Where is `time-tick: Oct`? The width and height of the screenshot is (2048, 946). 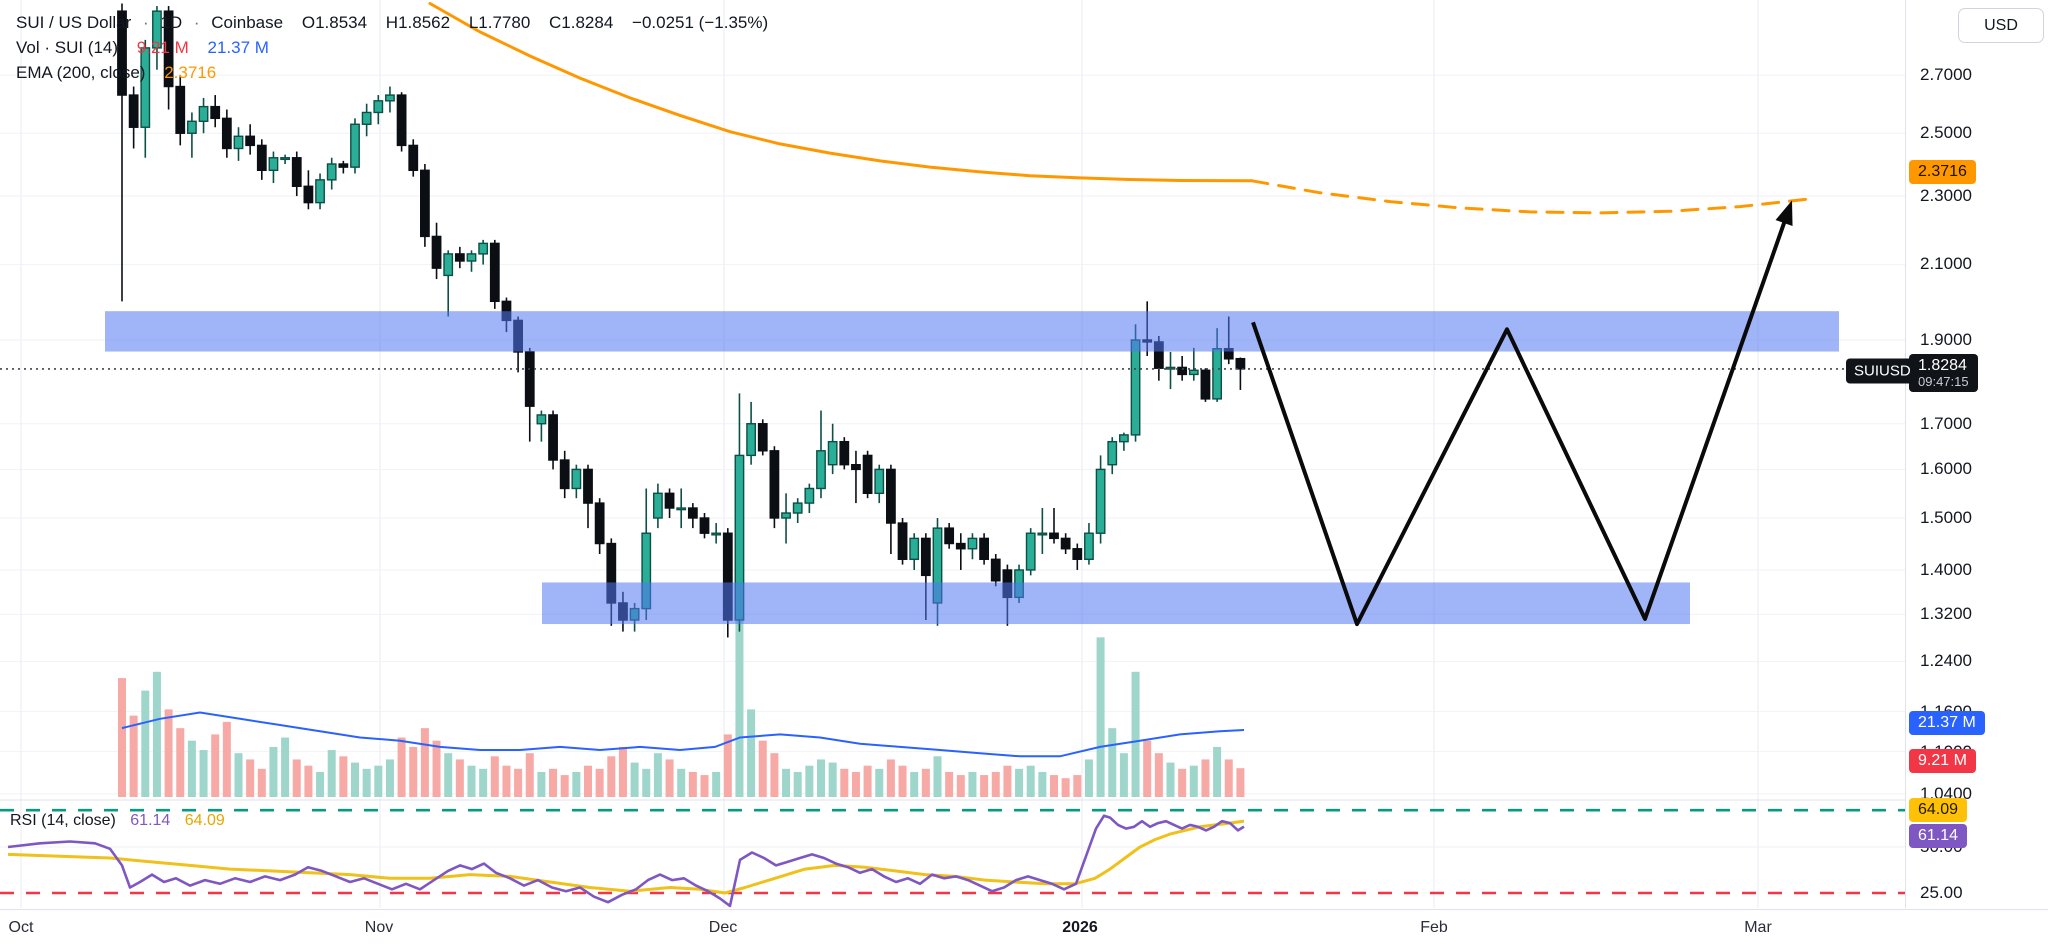 time-tick: Oct is located at coordinates (21, 927).